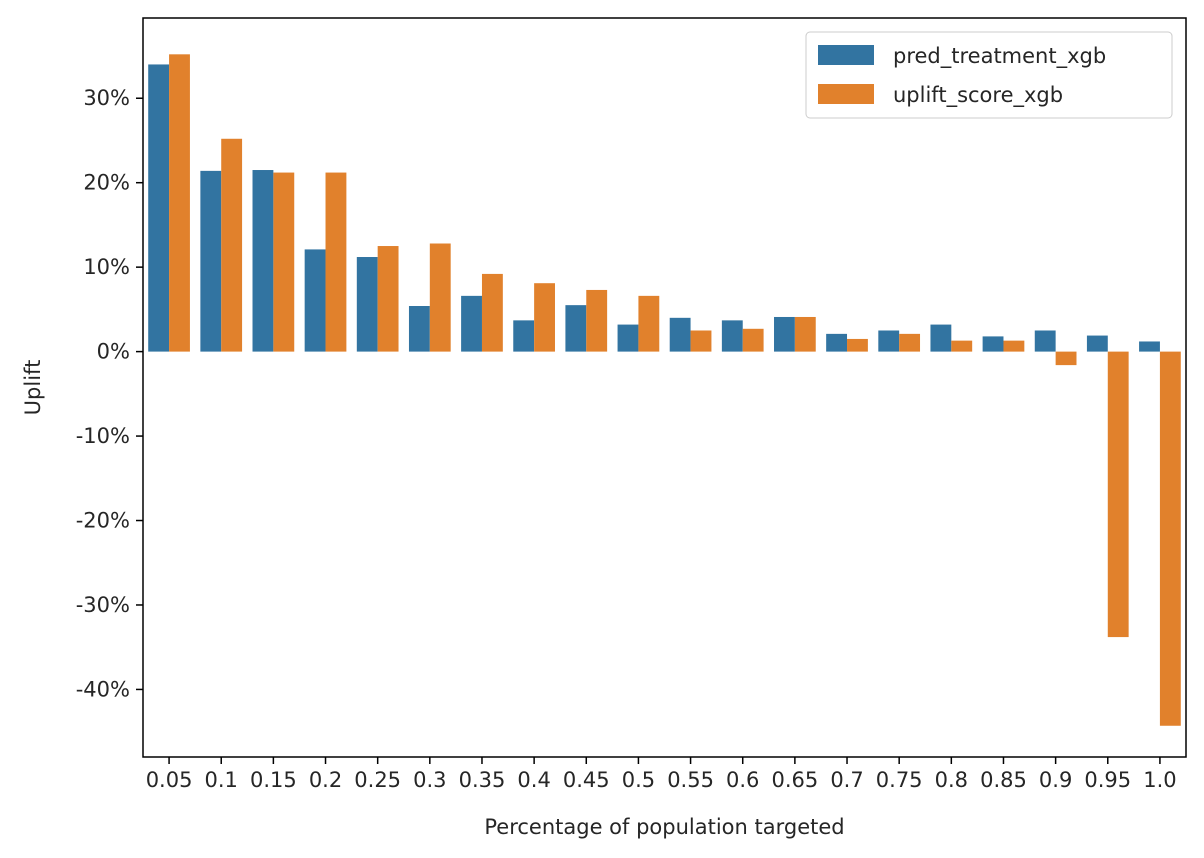 This screenshot has height=858, width=1204. What do you see at coordinates (784, 334) in the screenshot?
I see `bar-pred_treatment_xgb-0.65` at bounding box center [784, 334].